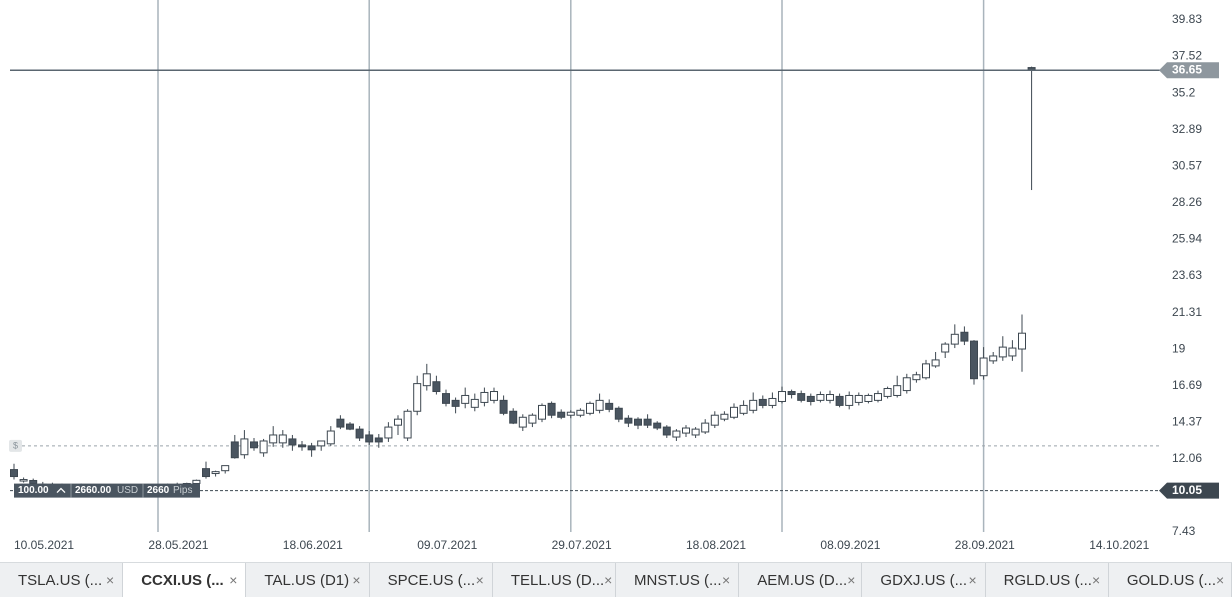  I want to click on position-profit: 2660.00, so click(93, 490).